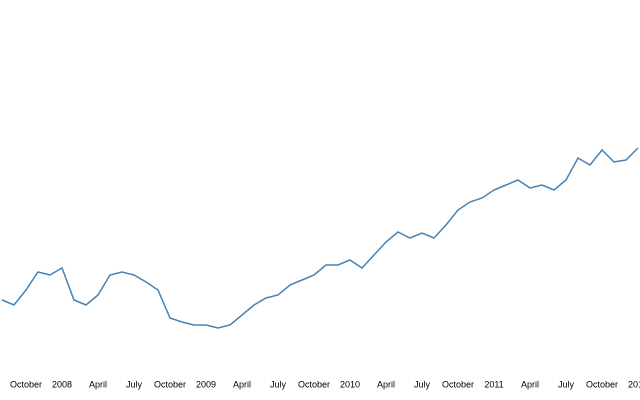  What do you see at coordinates (634, 384) in the screenshot?
I see `x-tick-label: 2012` at bounding box center [634, 384].